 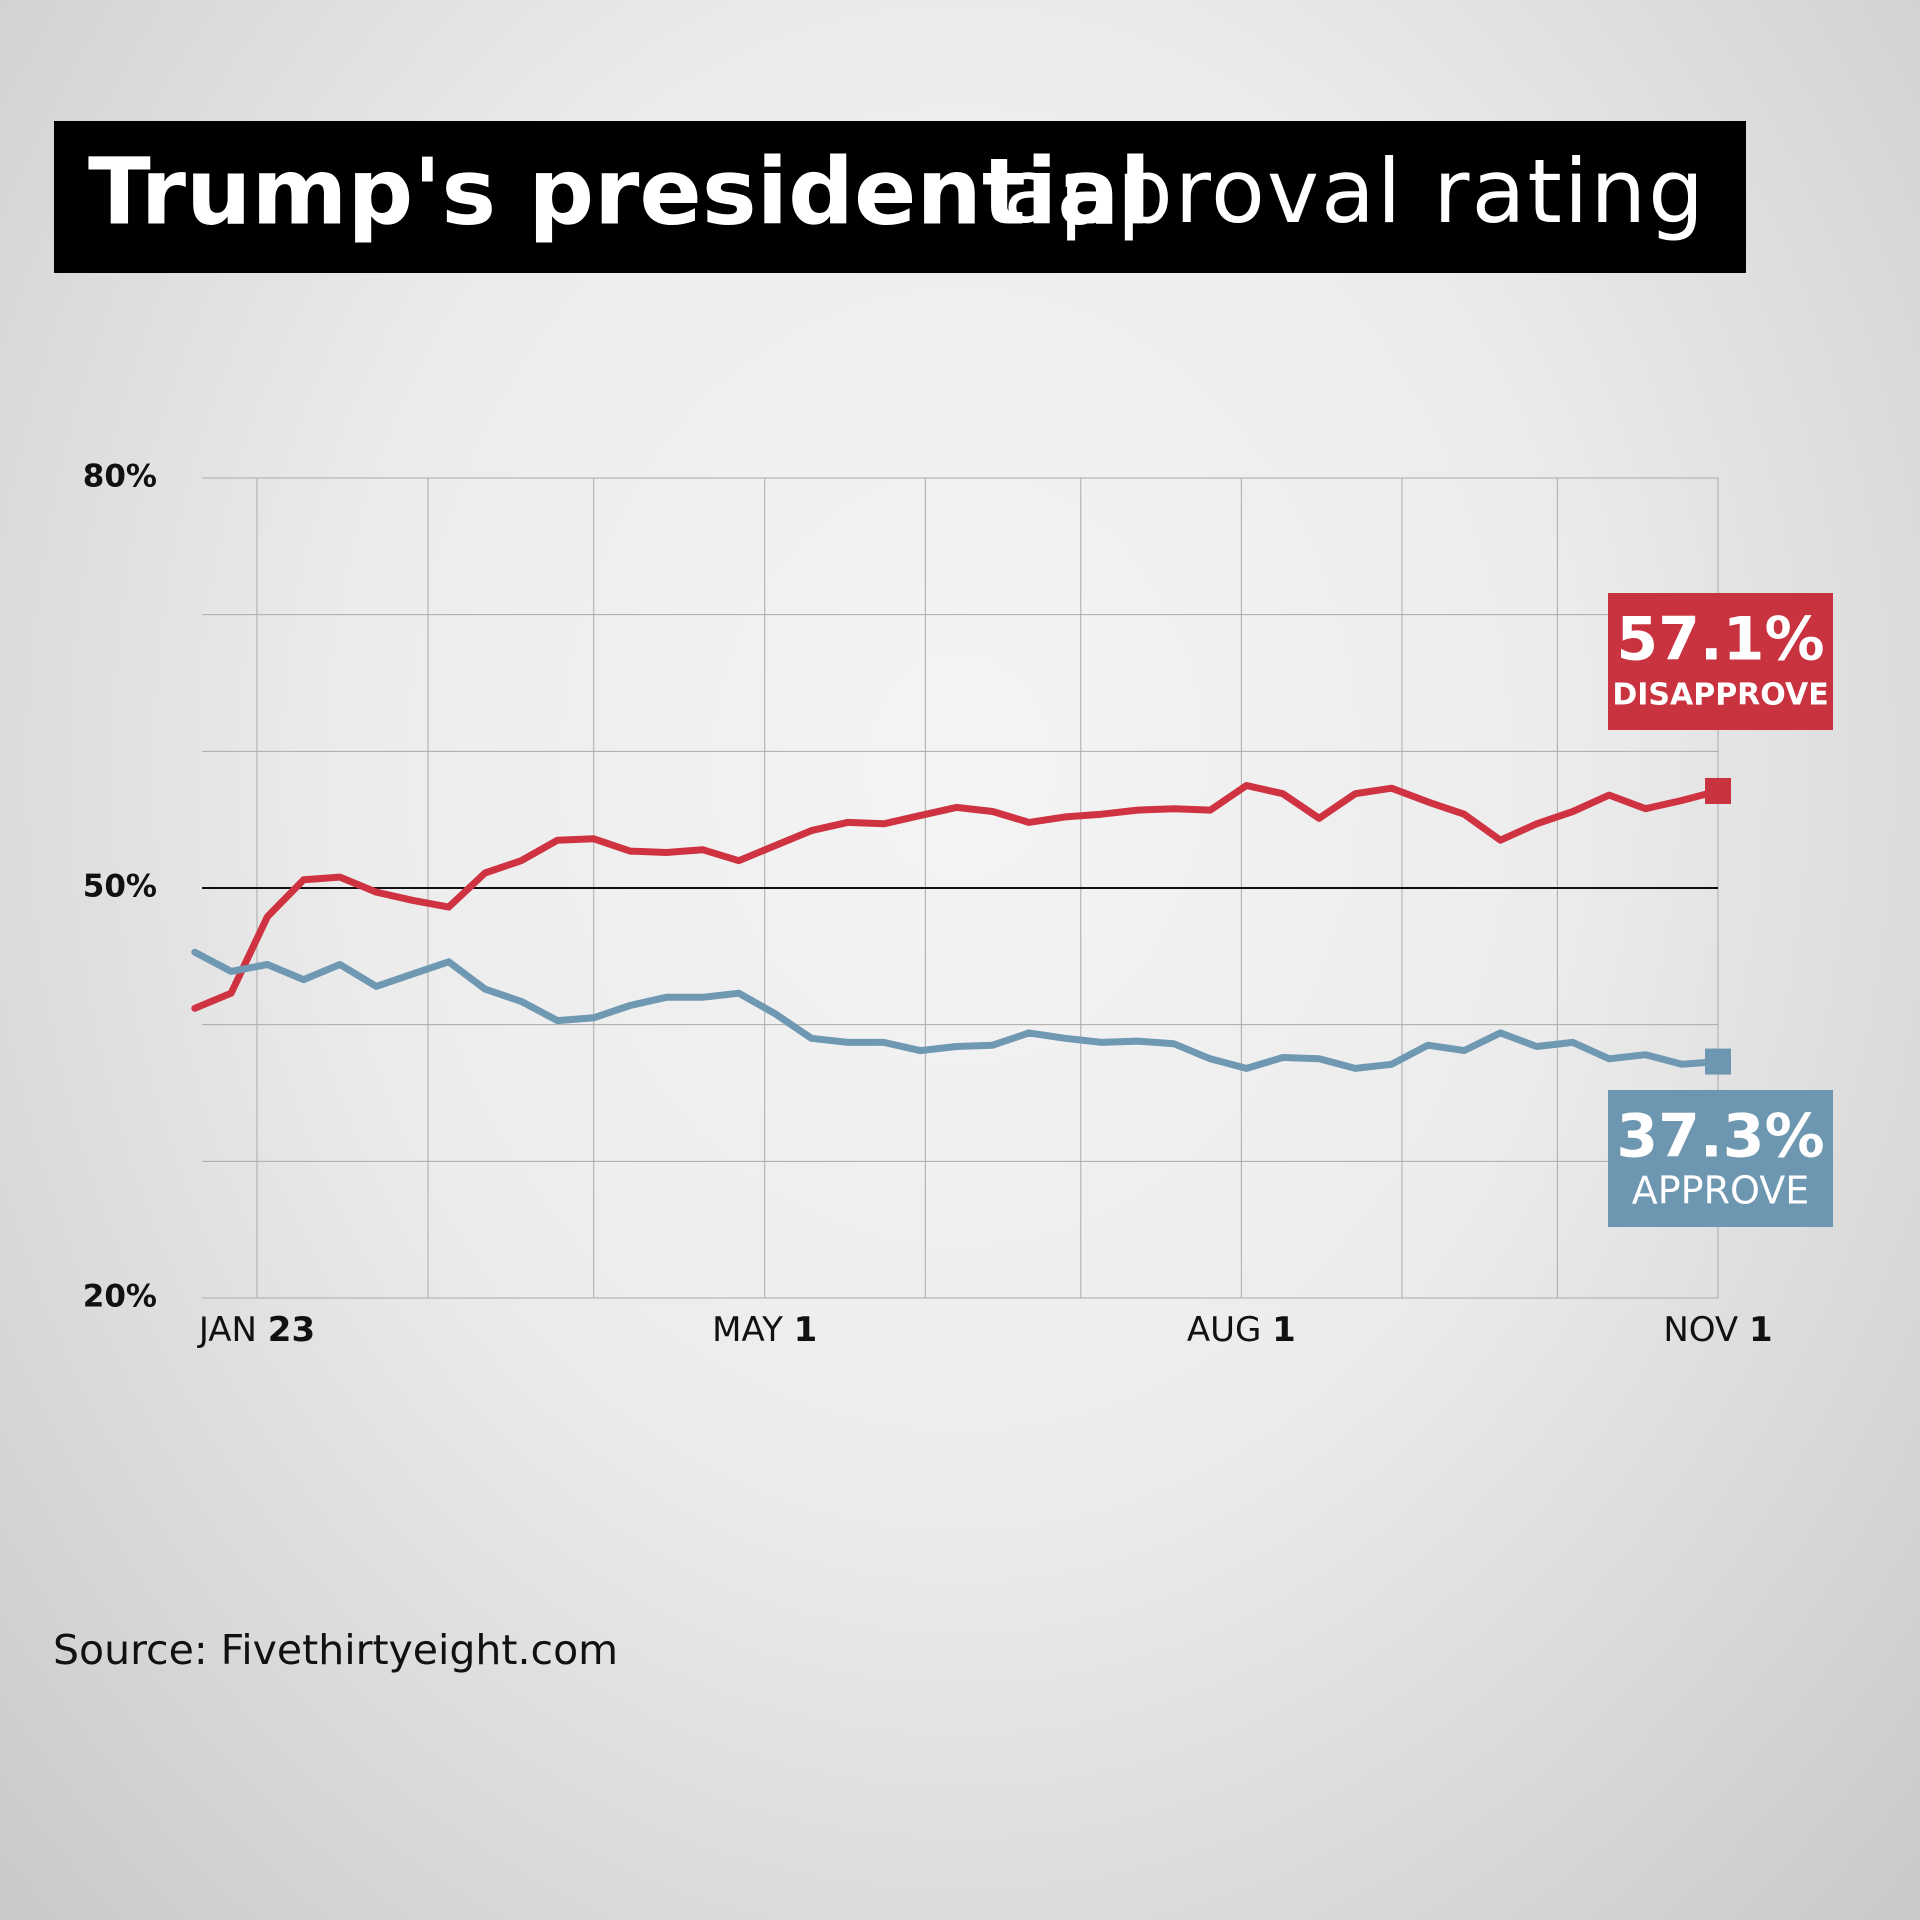 What do you see at coordinates (120, 1297) in the screenshot?
I see `y-tick-label: 20%` at bounding box center [120, 1297].